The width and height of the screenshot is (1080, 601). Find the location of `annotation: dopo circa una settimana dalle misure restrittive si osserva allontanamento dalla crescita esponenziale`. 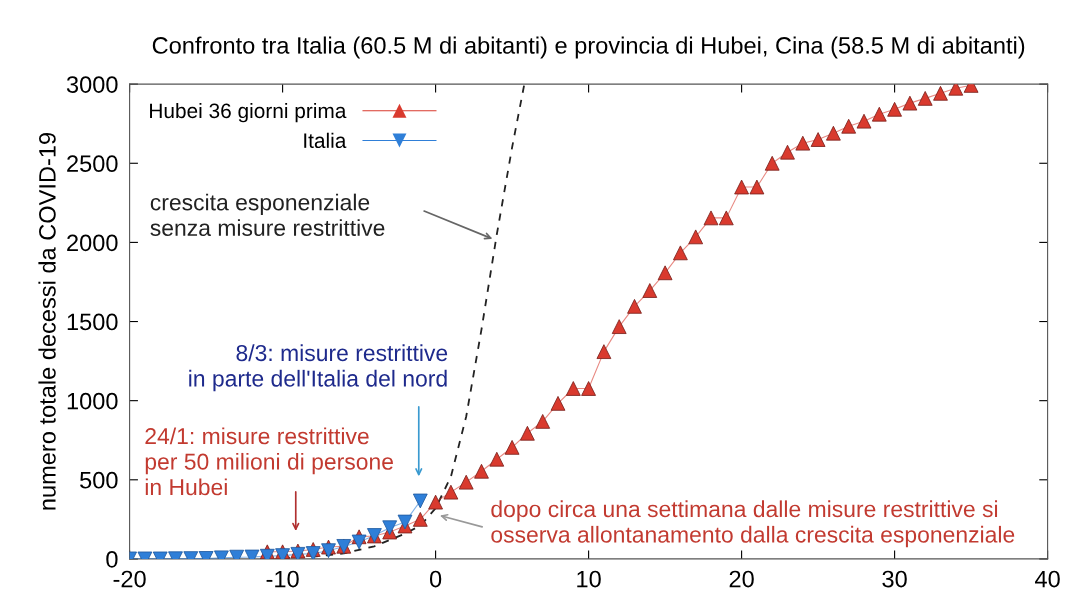

annotation: dopo circa una settimana dalle misure restrittive si osserva allontanamento dalla crescita esponenziale is located at coordinates (753, 524).